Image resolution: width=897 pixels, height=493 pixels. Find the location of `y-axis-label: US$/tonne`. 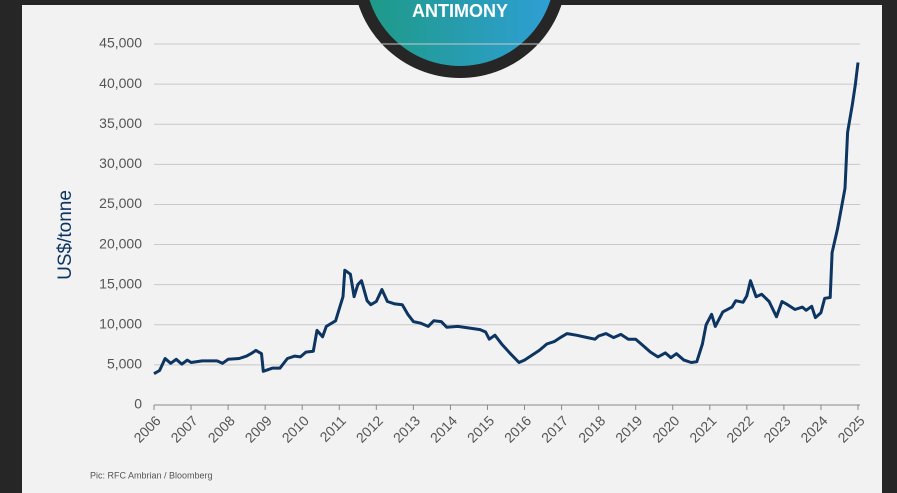

y-axis-label: US$/tonne is located at coordinates (65, 235).